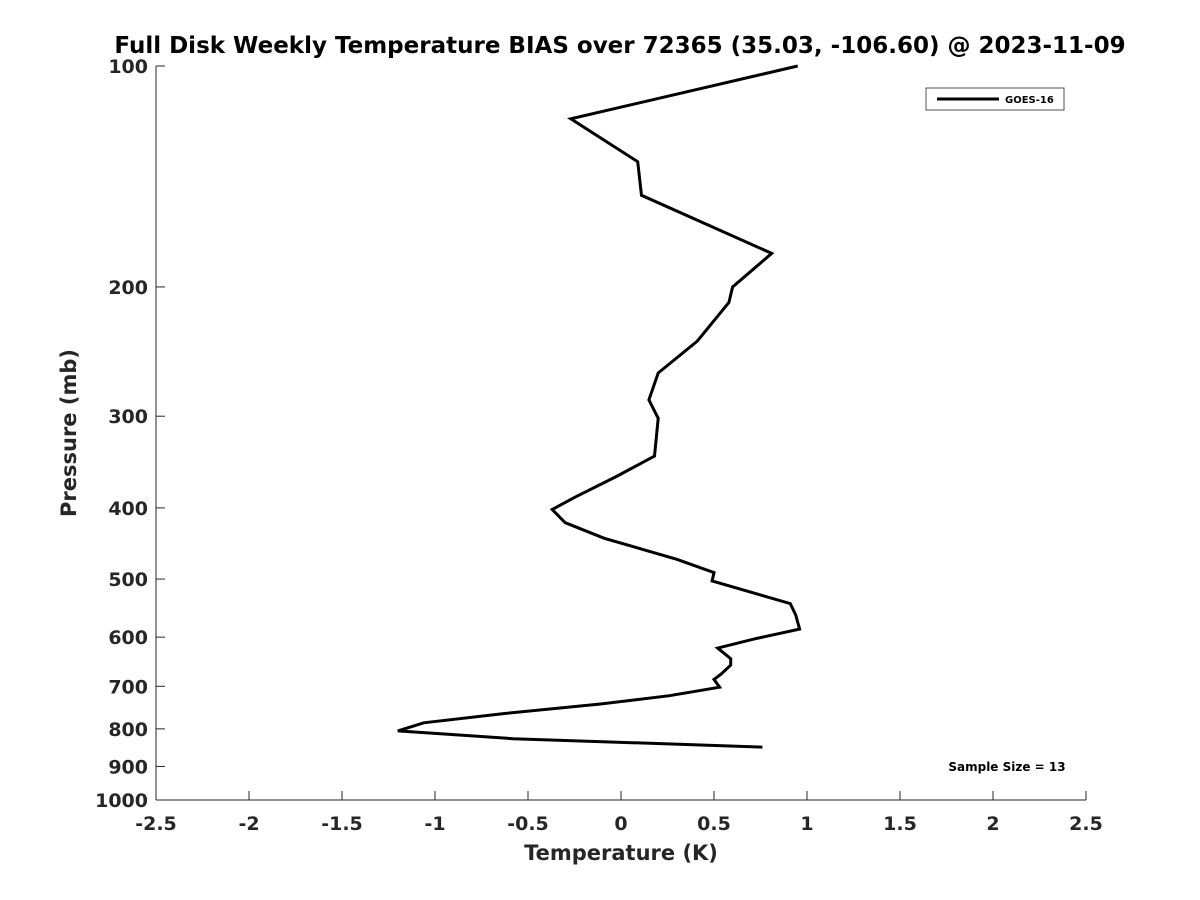 The image size is (1200, 900). I want to click on y-axis-ticks: 100 200 300 400 500 600 700 800 900 1000, so click(130, 434).